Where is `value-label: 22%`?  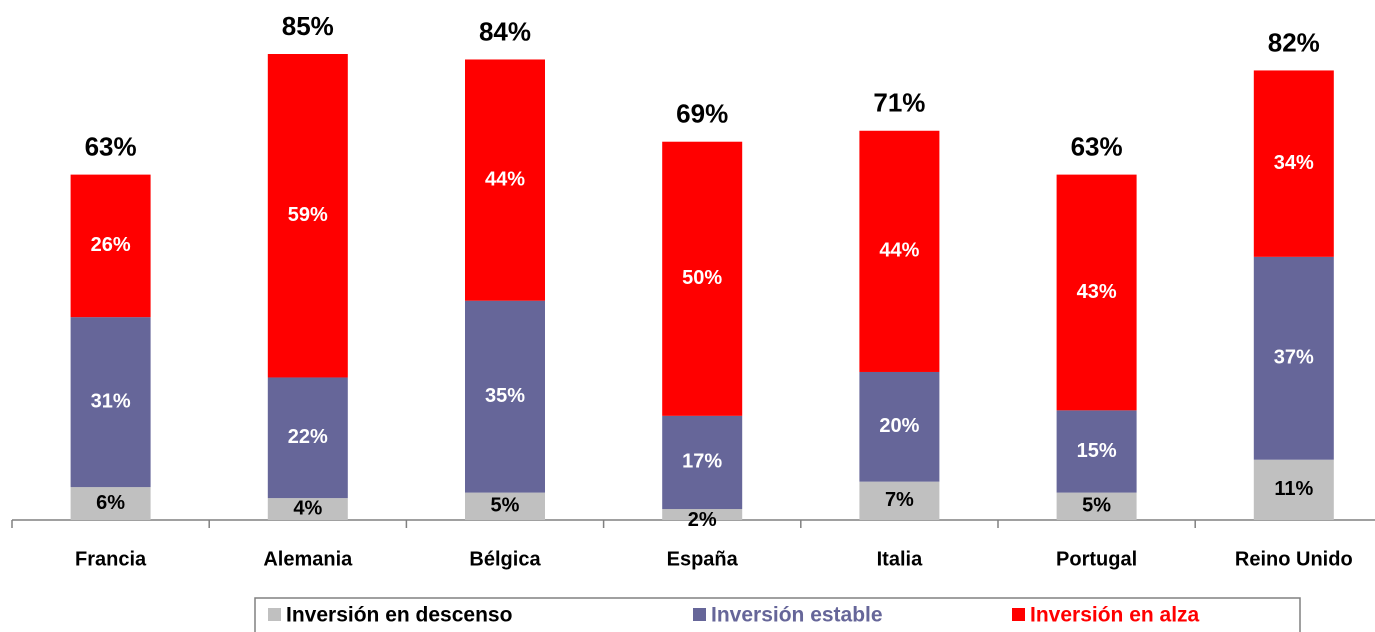 value-label: 22% is located at coordinates (308, 437).